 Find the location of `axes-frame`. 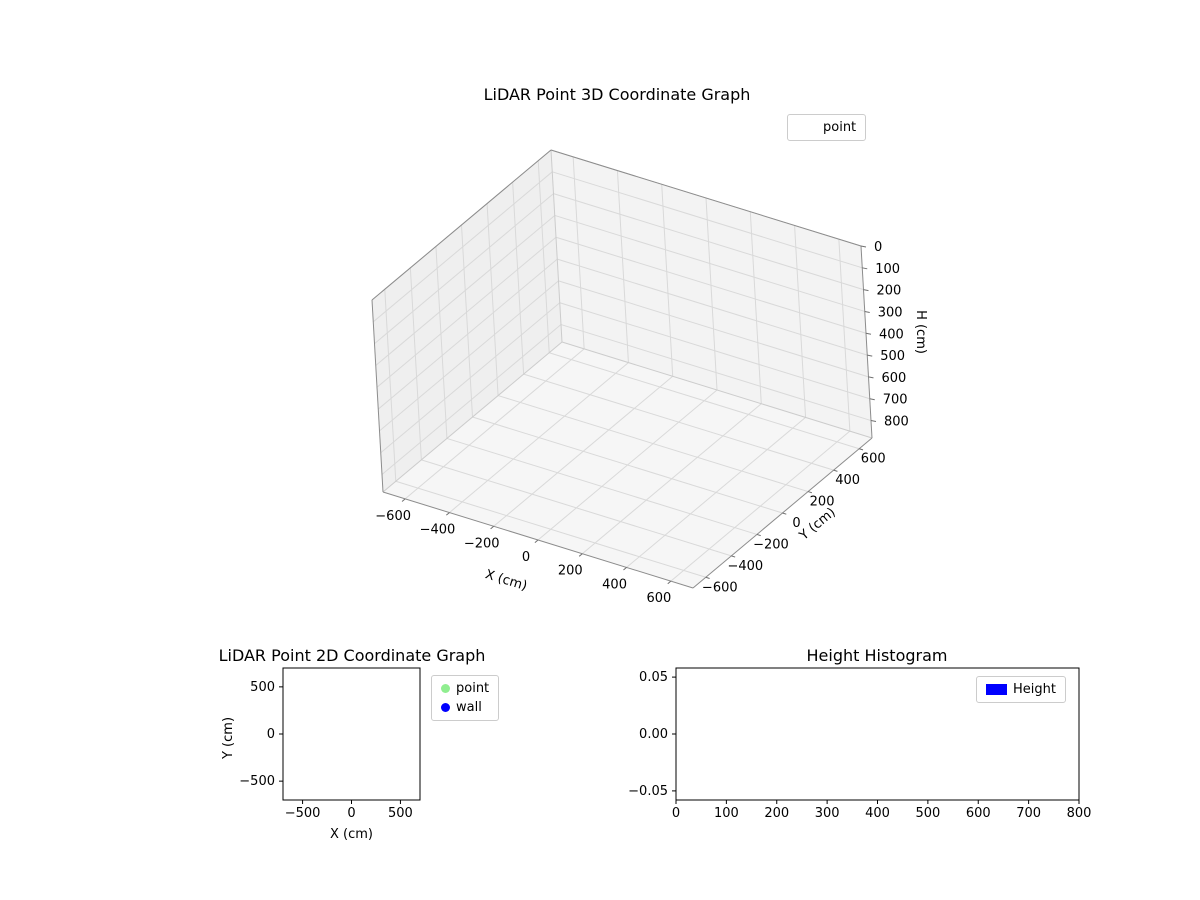

axes-frame is located at coordinates (351, 734).